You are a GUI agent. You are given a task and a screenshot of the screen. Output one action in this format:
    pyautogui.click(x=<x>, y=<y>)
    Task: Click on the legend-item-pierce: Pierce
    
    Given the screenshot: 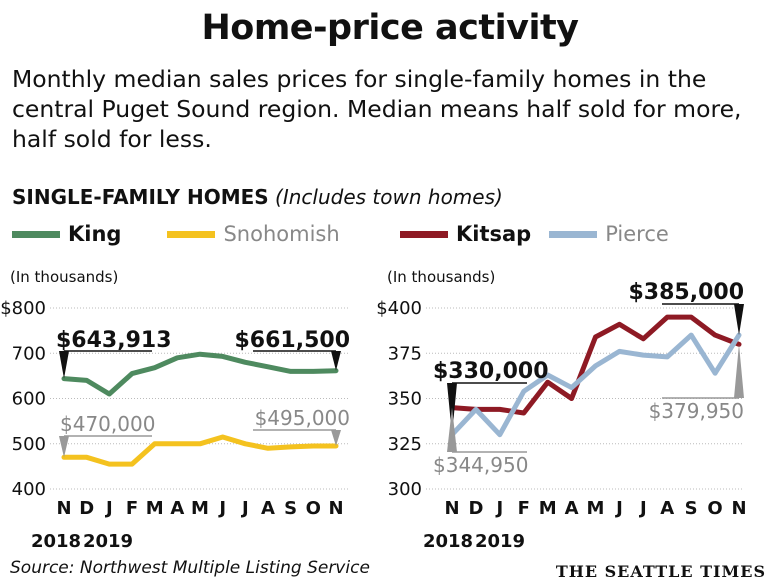 What is the action you would take?
    pyautogui.click(x=609, y=234)
    